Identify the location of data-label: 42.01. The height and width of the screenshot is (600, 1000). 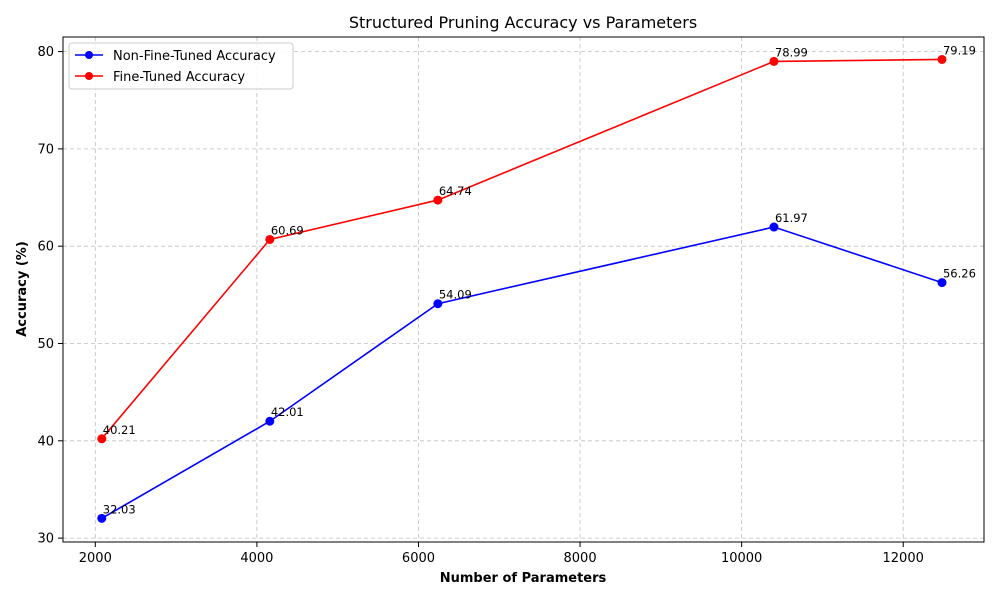
(287, 412).